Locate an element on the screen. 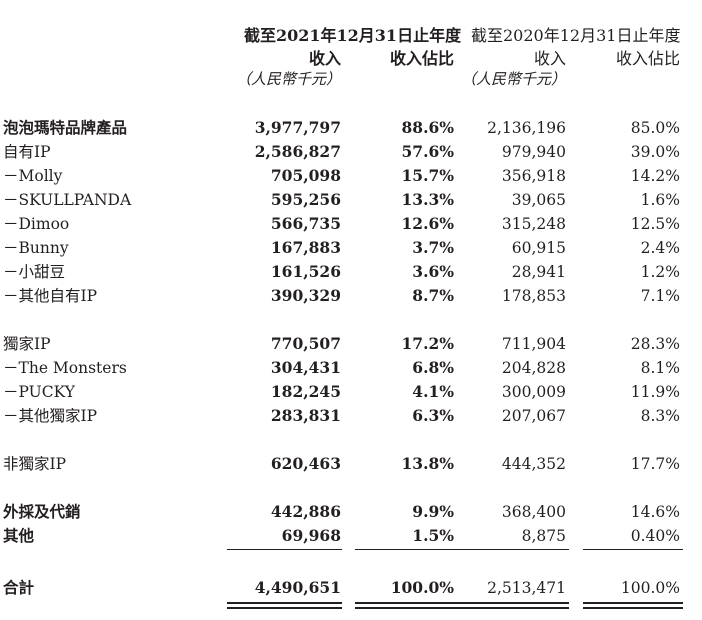 The height and width of the screenshot is (620, 702). share-2021-cell: 13.3% is located at coordinates (427, 199).